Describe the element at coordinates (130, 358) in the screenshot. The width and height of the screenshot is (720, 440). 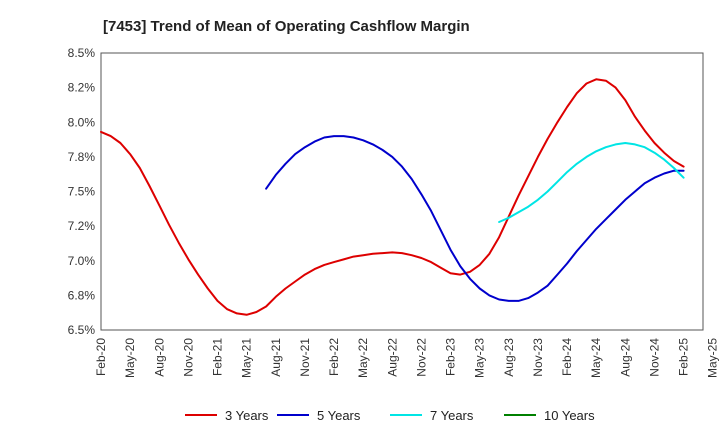
I see `x-tick-label: May-20` at that location.